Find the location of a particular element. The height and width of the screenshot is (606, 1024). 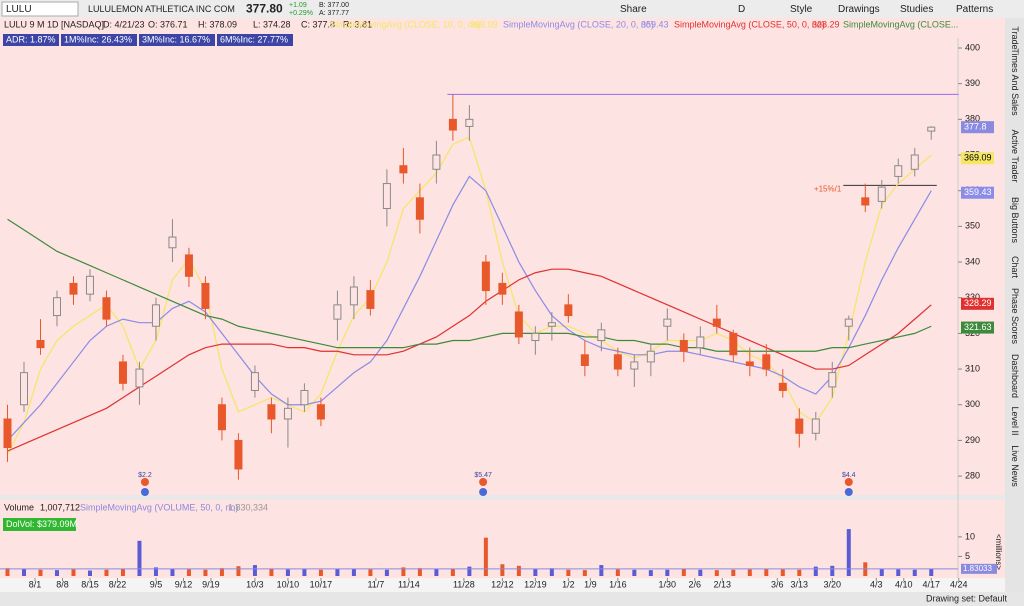

level-label: +15%/1 is located at coordinates (828, 188).